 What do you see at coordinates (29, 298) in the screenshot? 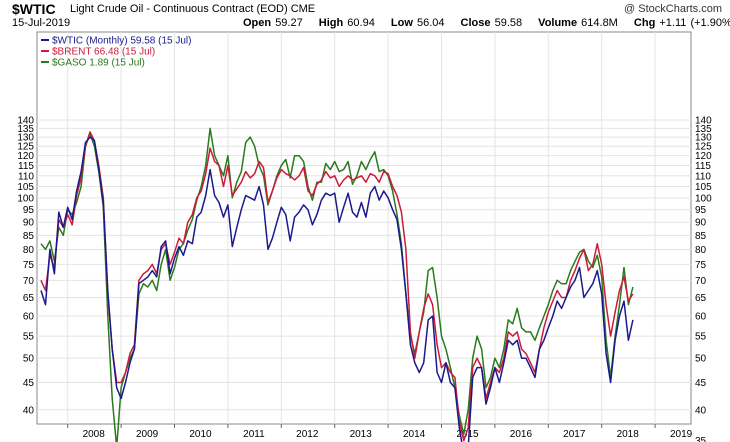
I see `y-tick-left: 65` at bounding box center [29, 298].